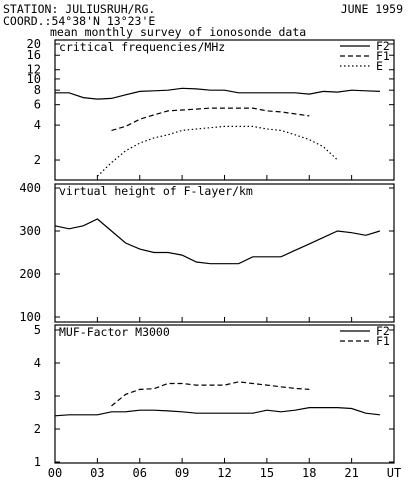  What do you see at coordinates (351, 473) in the screenshot?
I see `x-tick-label: 21` at bounding box center [351, 473].